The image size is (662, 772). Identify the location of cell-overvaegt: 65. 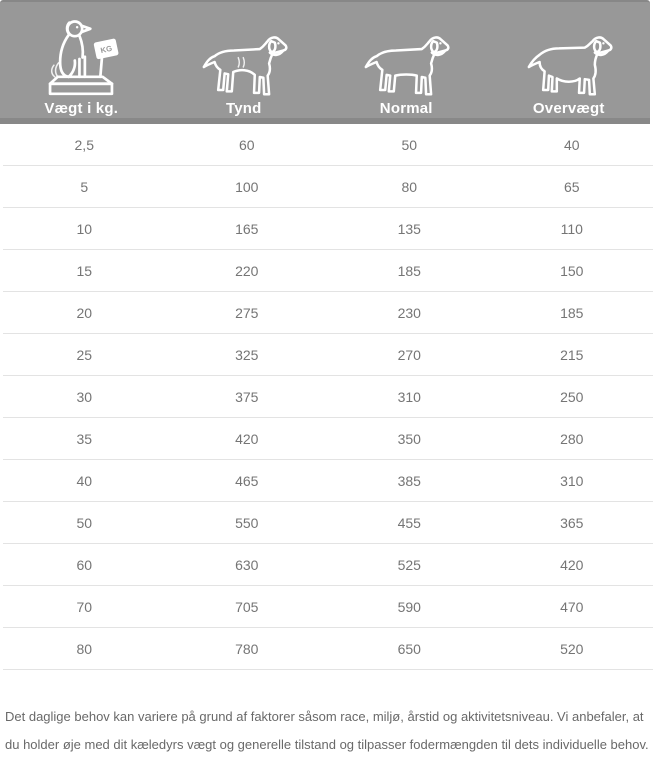
(571, 186).